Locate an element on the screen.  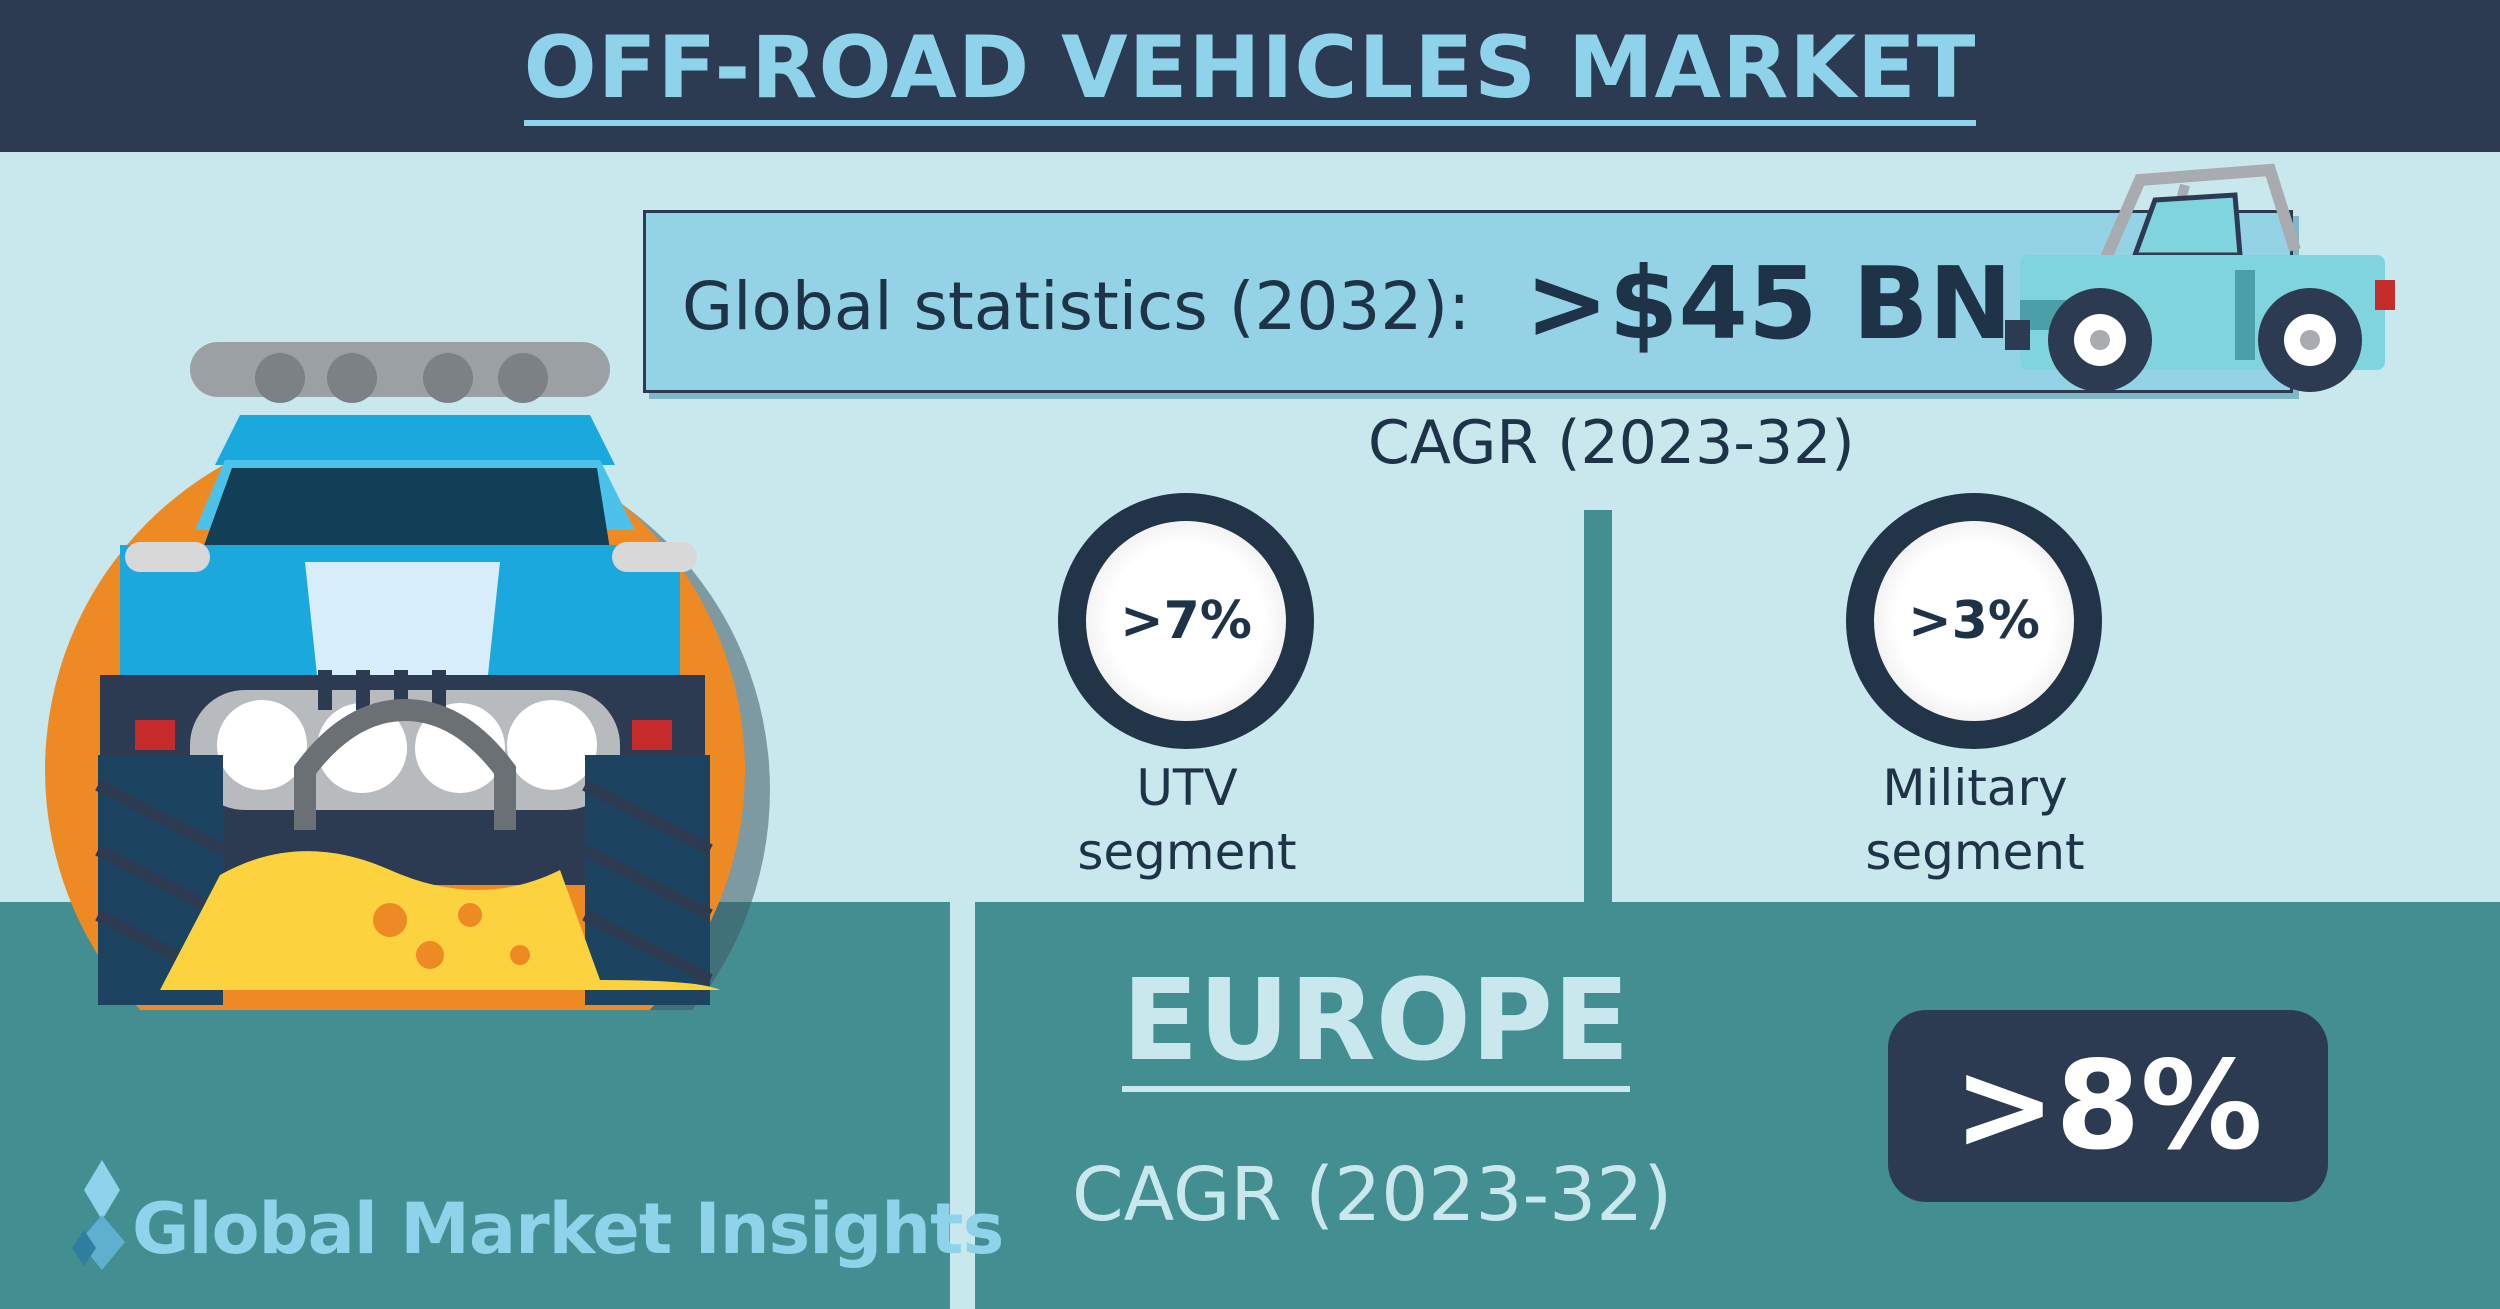
utv-cagr-value: >7% is located at coordinates (1186, 621).